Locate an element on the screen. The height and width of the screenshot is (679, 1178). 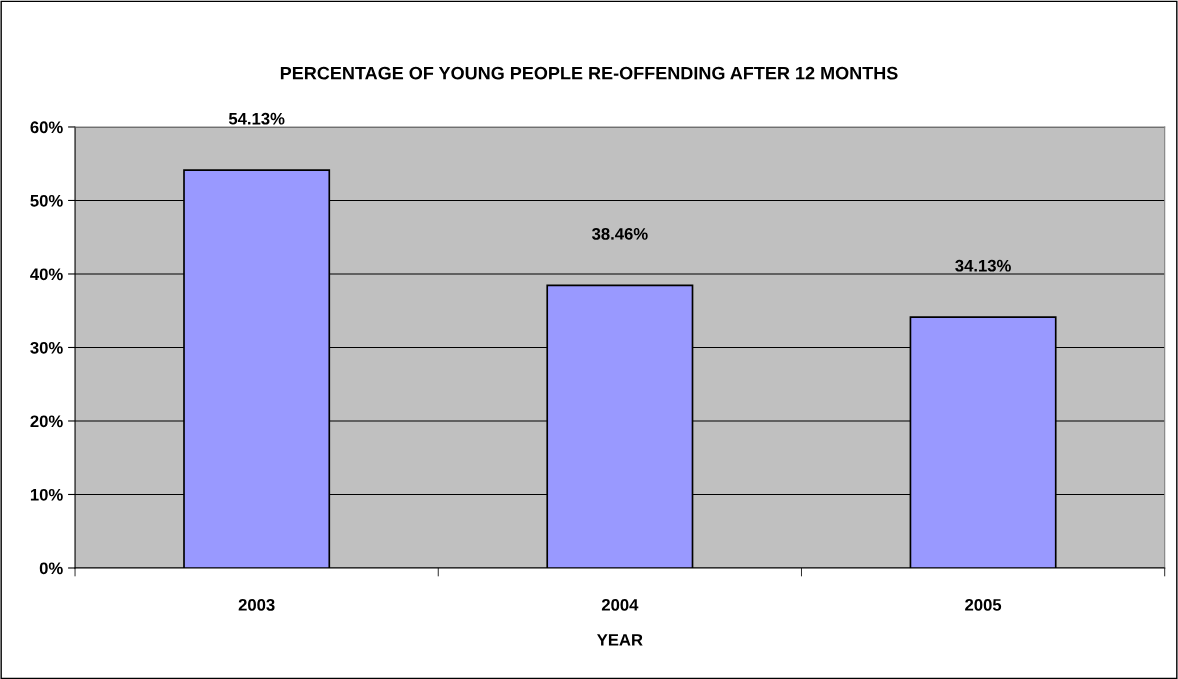
x-tick-label: 2003 is located at coordinates (256, 604).